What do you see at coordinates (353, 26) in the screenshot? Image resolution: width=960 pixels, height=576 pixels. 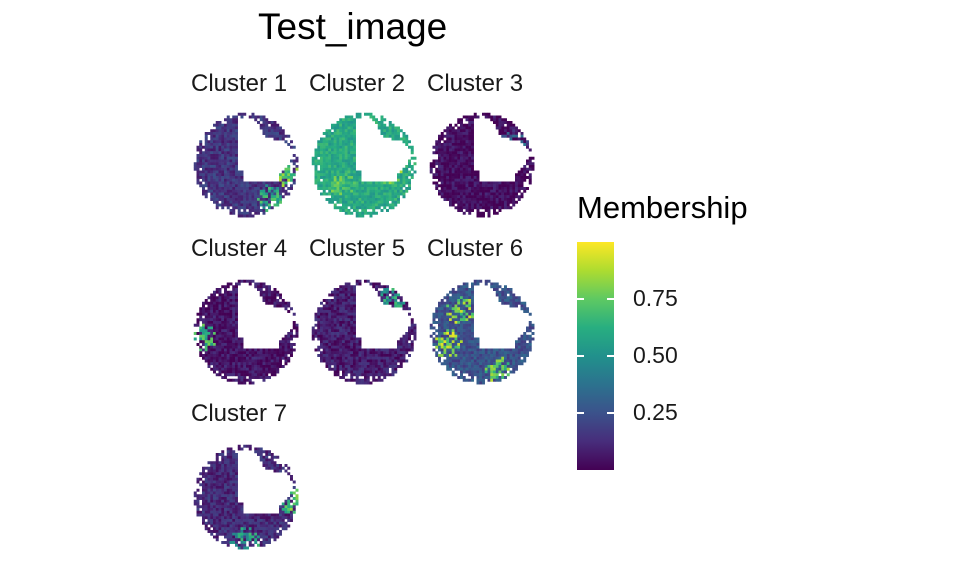 I see `chart-title: Test_image` at bounding box center [353, 26].